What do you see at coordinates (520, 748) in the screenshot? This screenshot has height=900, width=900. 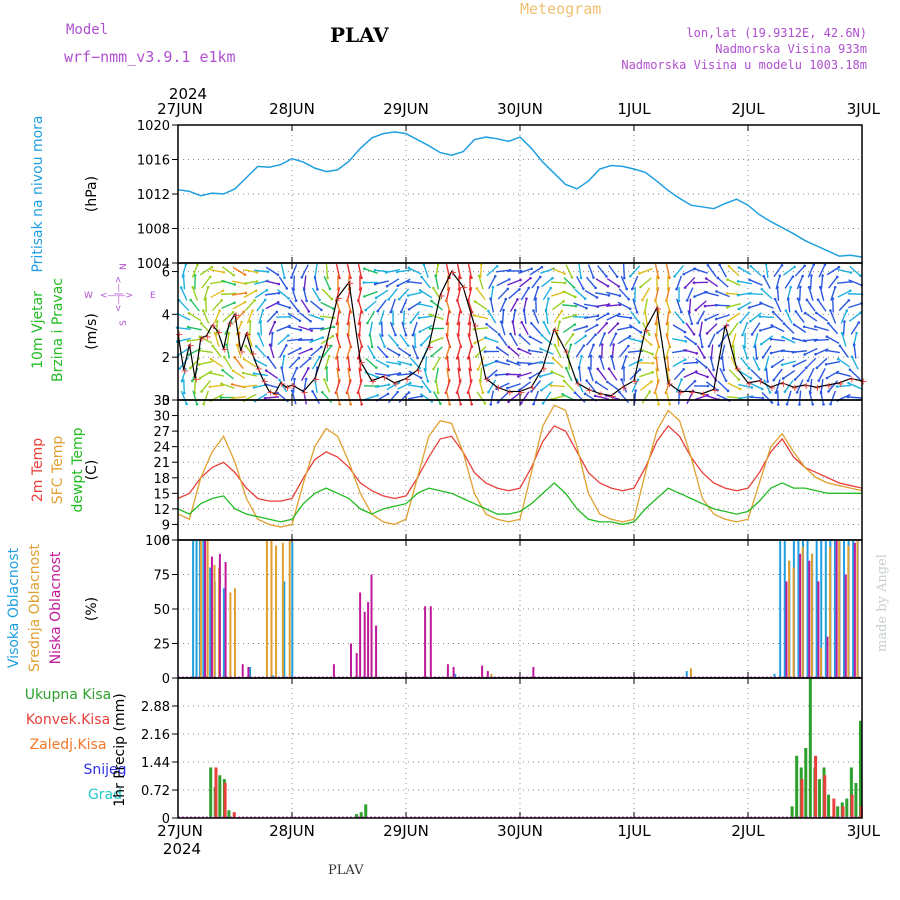 I see `panel-frame` at bounding box center [520, 748].